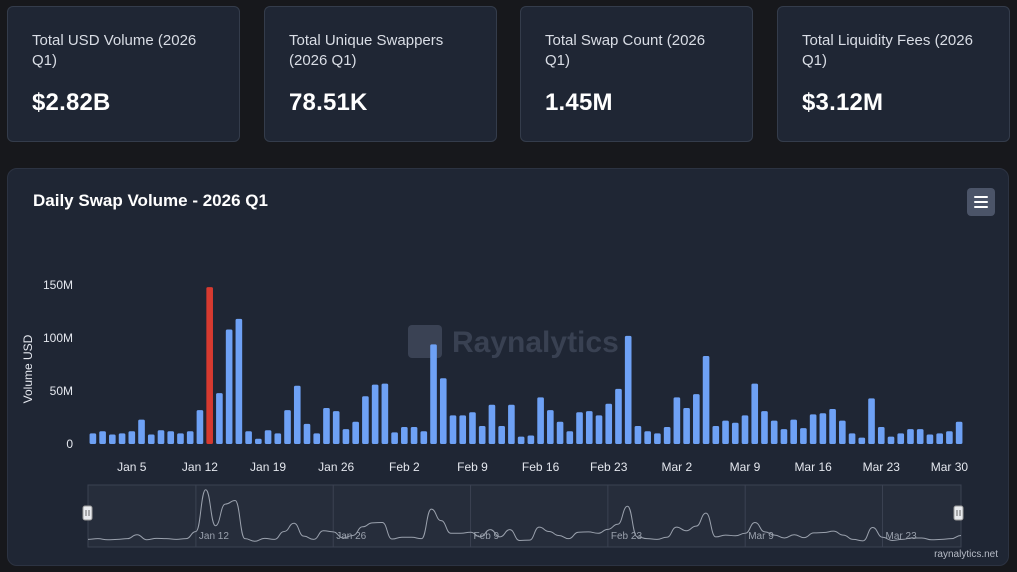  I want to click on chart-menu-button, so click(981, 202).